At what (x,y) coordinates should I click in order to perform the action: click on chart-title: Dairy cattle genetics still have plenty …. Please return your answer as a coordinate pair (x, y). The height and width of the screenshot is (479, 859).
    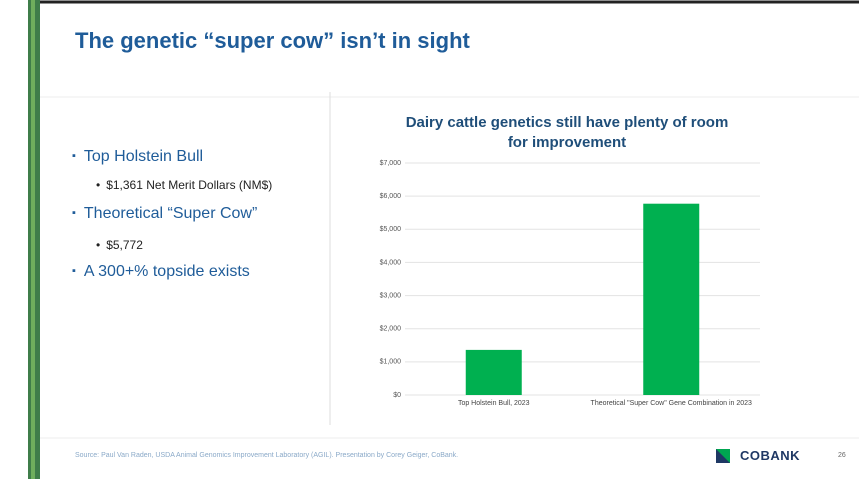
    Looking at the image, I should click on (567, 132).